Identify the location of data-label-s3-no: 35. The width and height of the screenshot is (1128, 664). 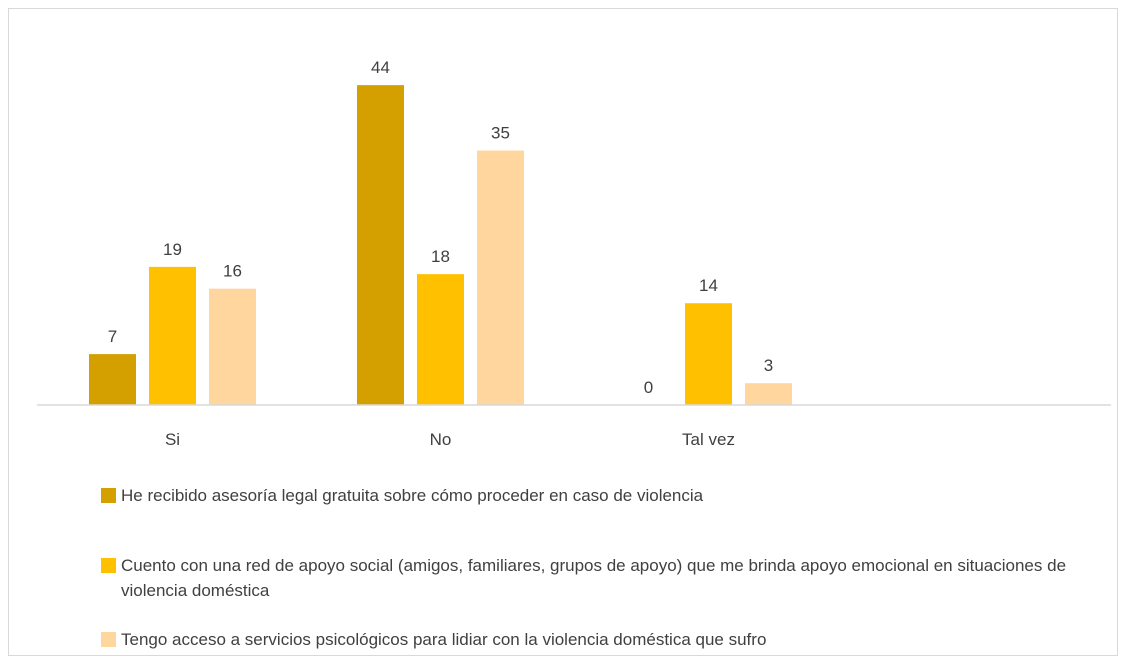
(500, 133).